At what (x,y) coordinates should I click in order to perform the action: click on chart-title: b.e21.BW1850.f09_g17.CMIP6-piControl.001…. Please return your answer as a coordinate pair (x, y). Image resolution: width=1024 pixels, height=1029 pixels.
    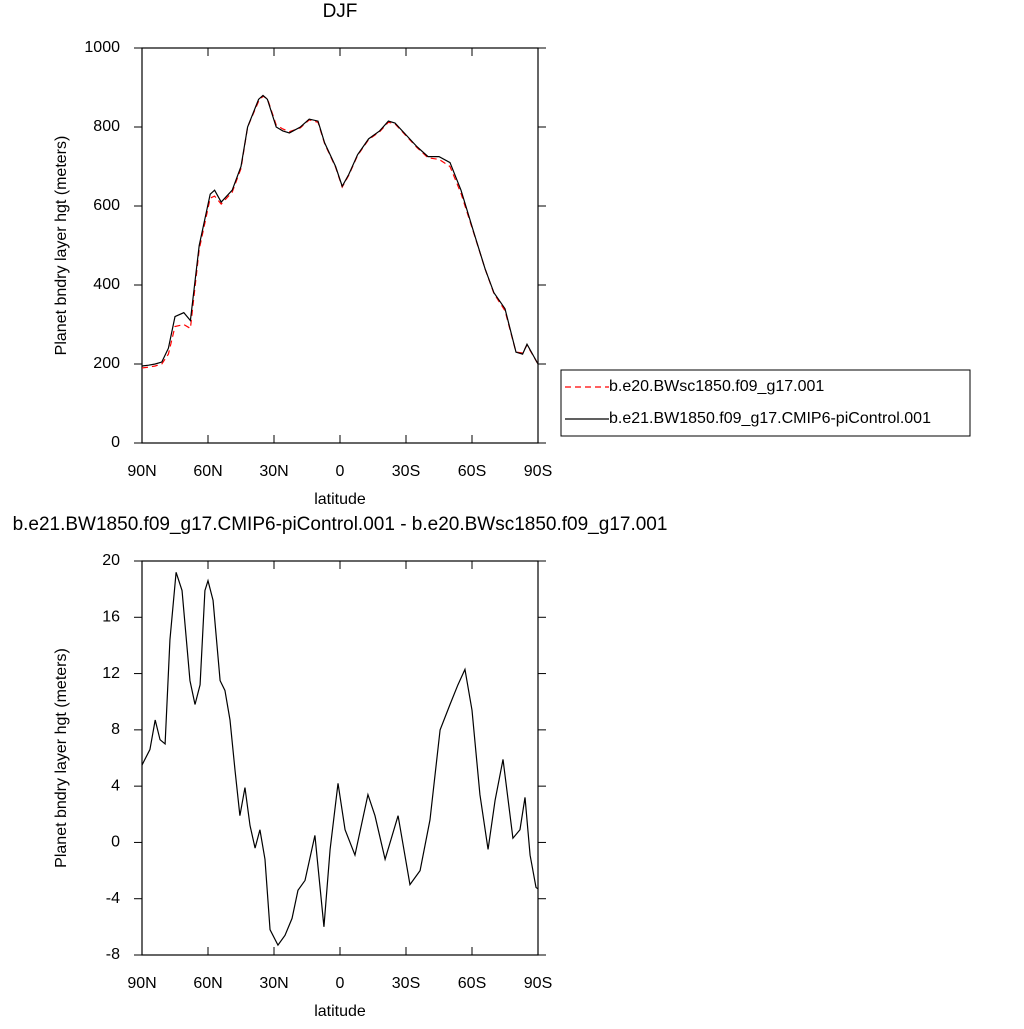
    Looking at the image, I should click on (340, 524).